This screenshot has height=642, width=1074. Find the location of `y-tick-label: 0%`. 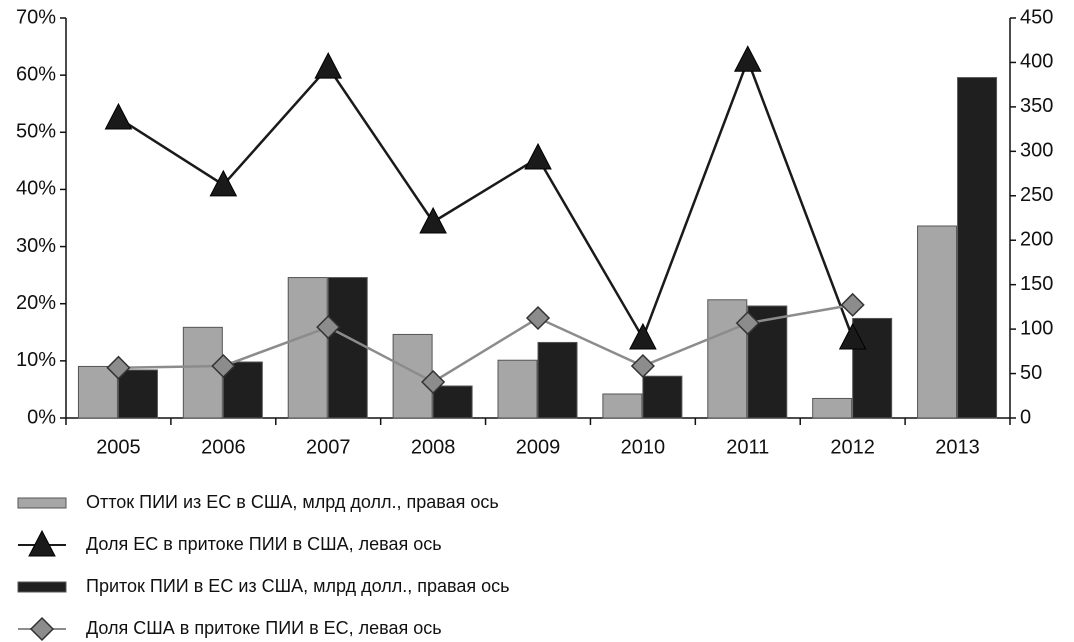

y-tick-label: 0% is located at coordinates (41, 417).